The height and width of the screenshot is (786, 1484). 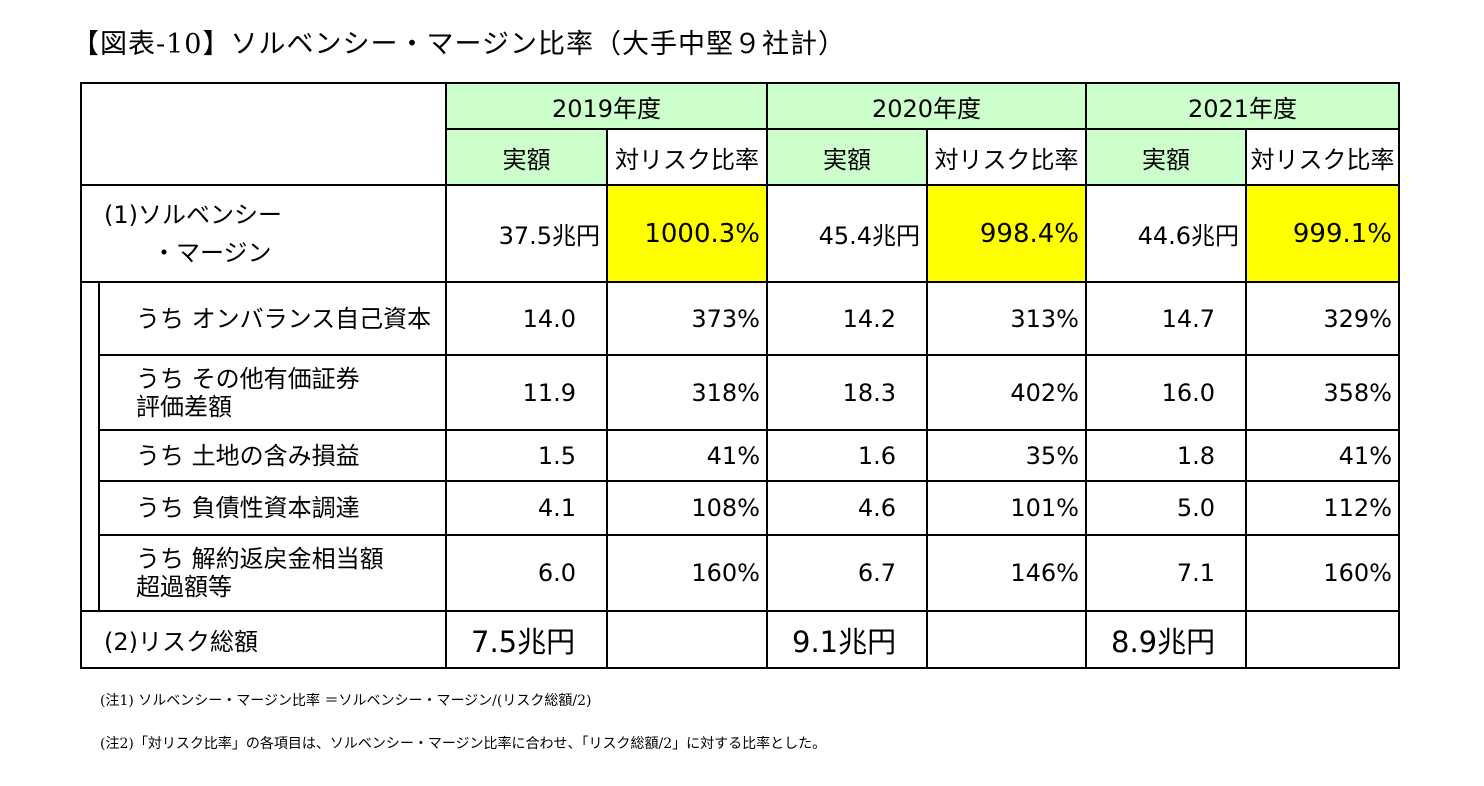 What do you see at coordinates (1166, 573) in the screenshot?
I see `value-cell: 7.1` at bounding box center [1166, 573].